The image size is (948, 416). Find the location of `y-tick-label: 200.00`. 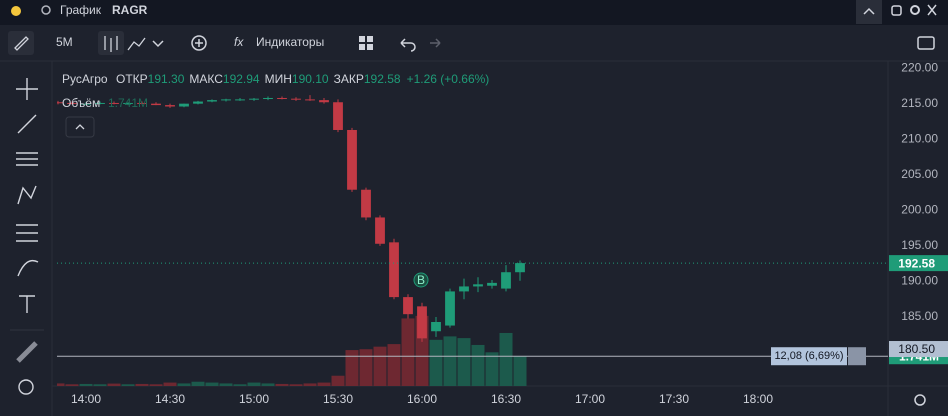

y-tick-label: 200.00 is located at coordinates (919, 210).